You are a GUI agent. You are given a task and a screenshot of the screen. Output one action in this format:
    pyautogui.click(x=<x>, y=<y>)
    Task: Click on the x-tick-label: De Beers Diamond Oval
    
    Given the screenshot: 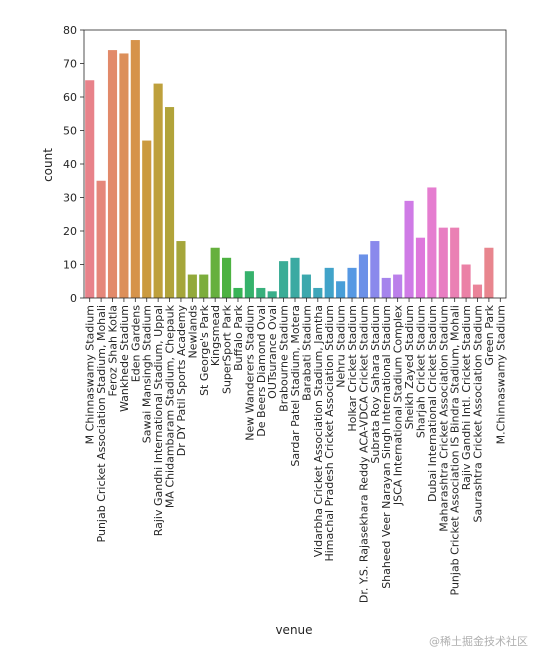 What is the action you would take?
    pyautogui.click(x=261, y=371)
    